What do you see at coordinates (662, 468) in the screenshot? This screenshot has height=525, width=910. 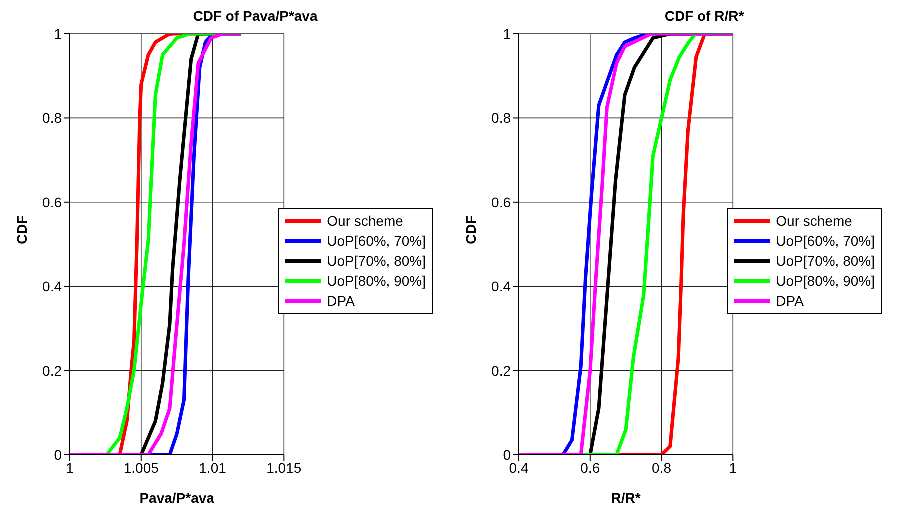 I see `x-tick-label: 0.8` at bounding box center [662, 468].